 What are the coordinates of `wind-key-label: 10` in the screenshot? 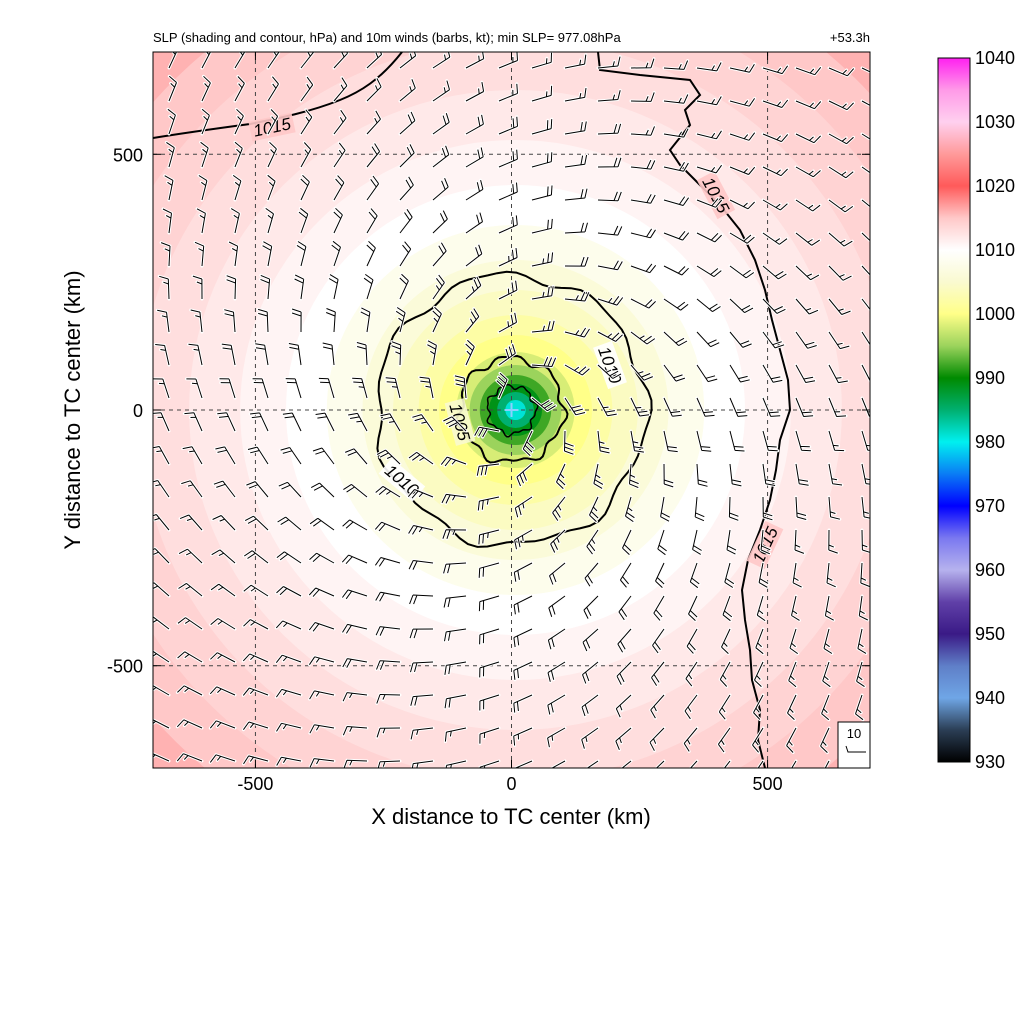 It's located at (854, 733).